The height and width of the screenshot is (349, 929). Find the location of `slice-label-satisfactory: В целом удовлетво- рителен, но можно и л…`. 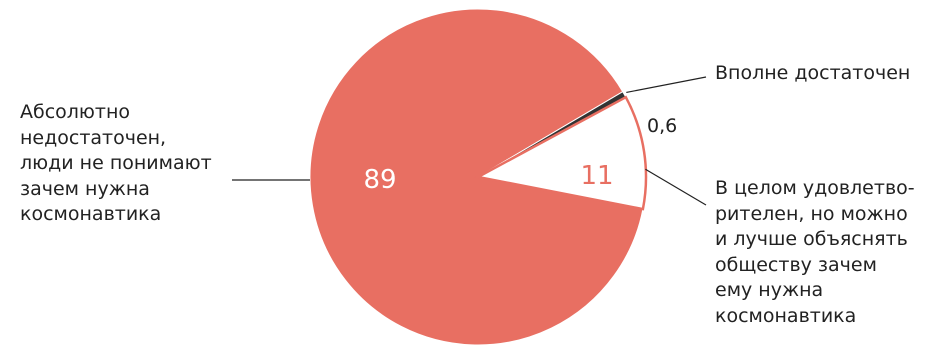

slice-label-satisfactory: В целом удовлетво- рителен, но можно и л… is located at coordinates (815, 252).